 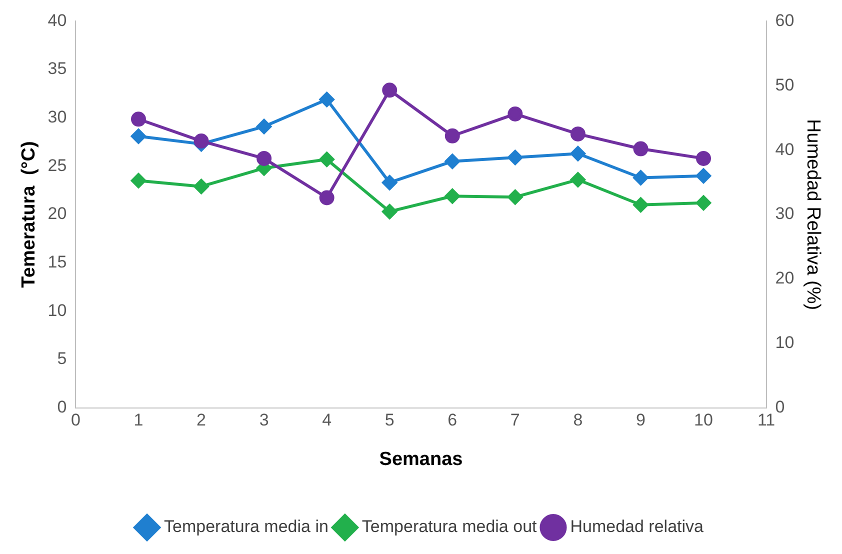 I want to click on x-tick-label: 5, so click(x=389, y=420).